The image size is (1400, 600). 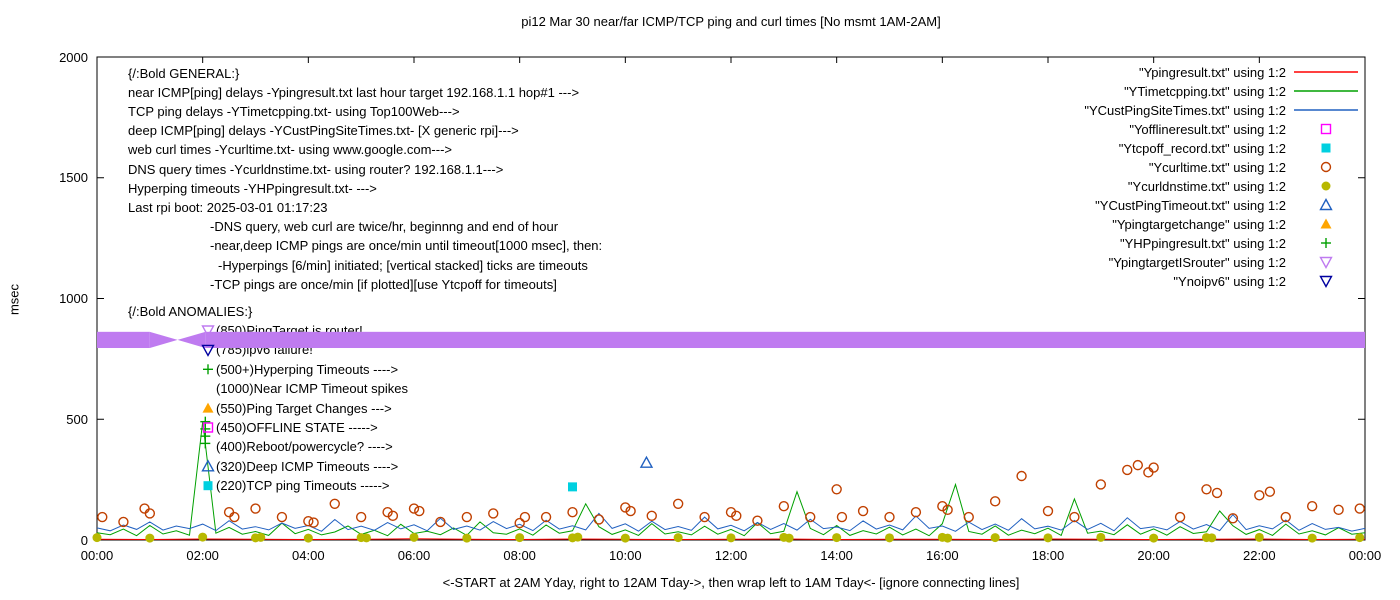 I want to click on legend-label: "YCustPingTimeout.txt" using 1:2, so click(x=1190, y=205).